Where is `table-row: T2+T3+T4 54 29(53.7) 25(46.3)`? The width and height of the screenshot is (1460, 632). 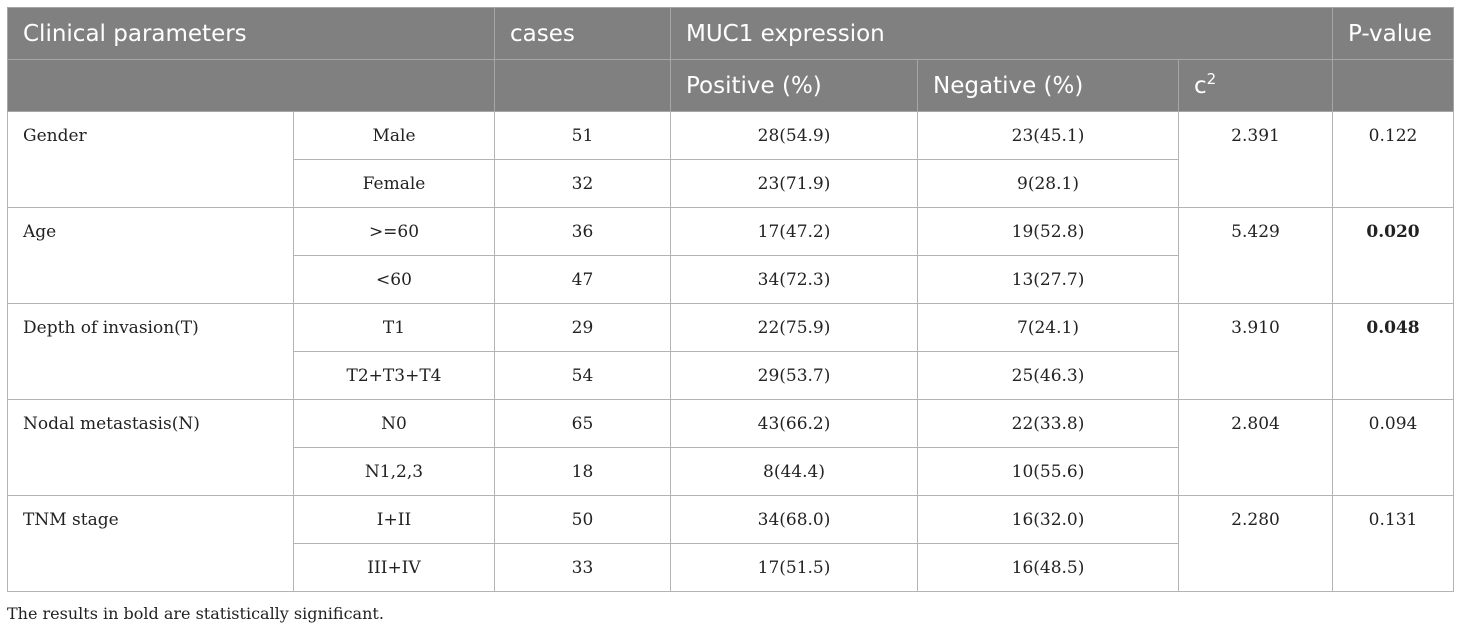
table-row: T2+T3+T4 54 29(53.7) 25(46.3) is located at coordinates (731, 375).